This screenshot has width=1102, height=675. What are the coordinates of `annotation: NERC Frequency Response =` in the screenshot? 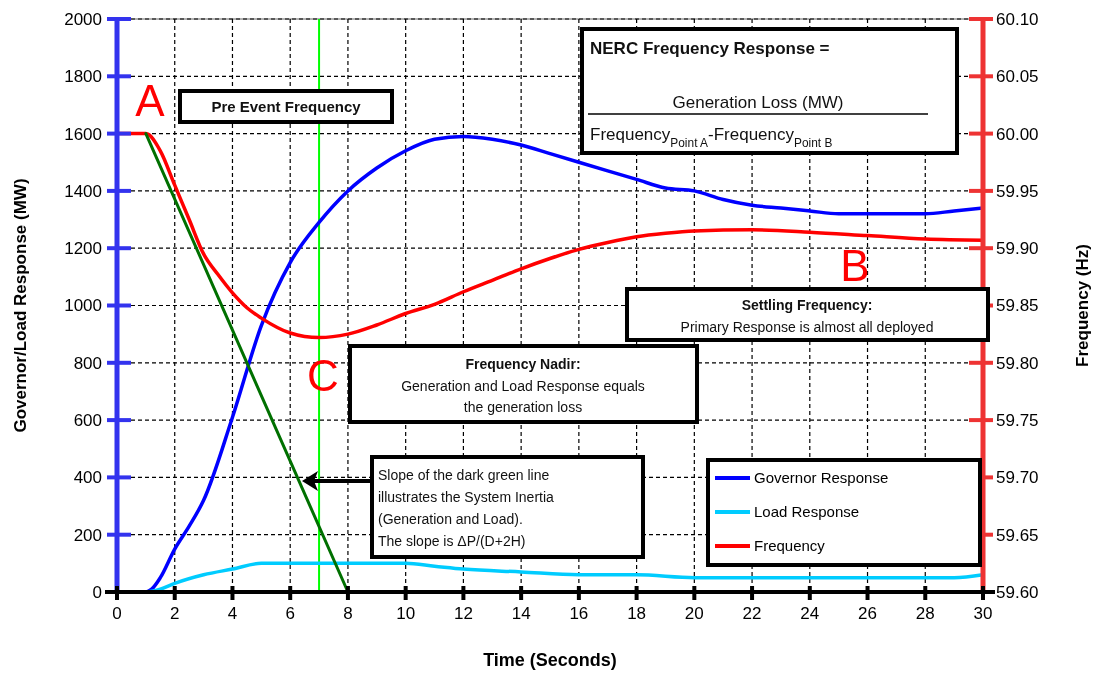 It's located at (710, 48).